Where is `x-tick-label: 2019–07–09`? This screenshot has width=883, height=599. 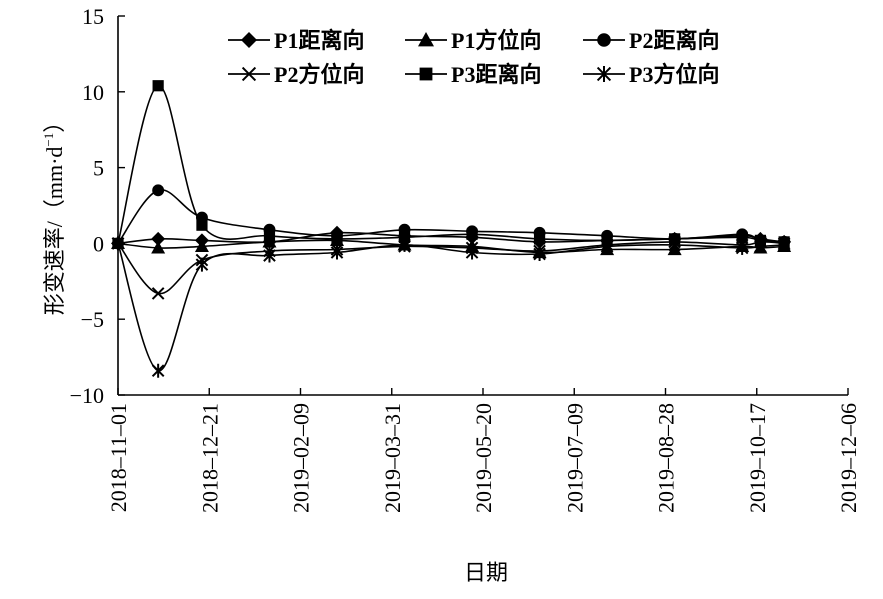 x-tick-label: 2019–07–09 is located at coordinates (574, 458).